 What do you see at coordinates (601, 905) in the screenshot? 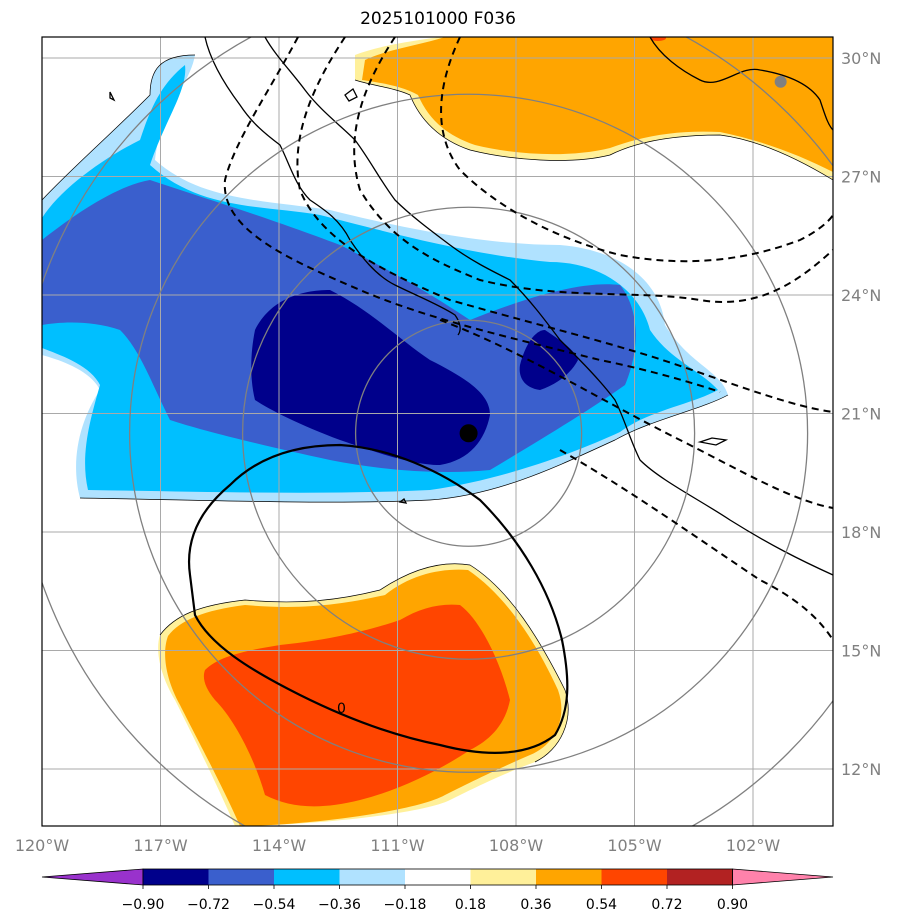
I see `colorbar-label: 0.54` at bounding box center [601, 905].